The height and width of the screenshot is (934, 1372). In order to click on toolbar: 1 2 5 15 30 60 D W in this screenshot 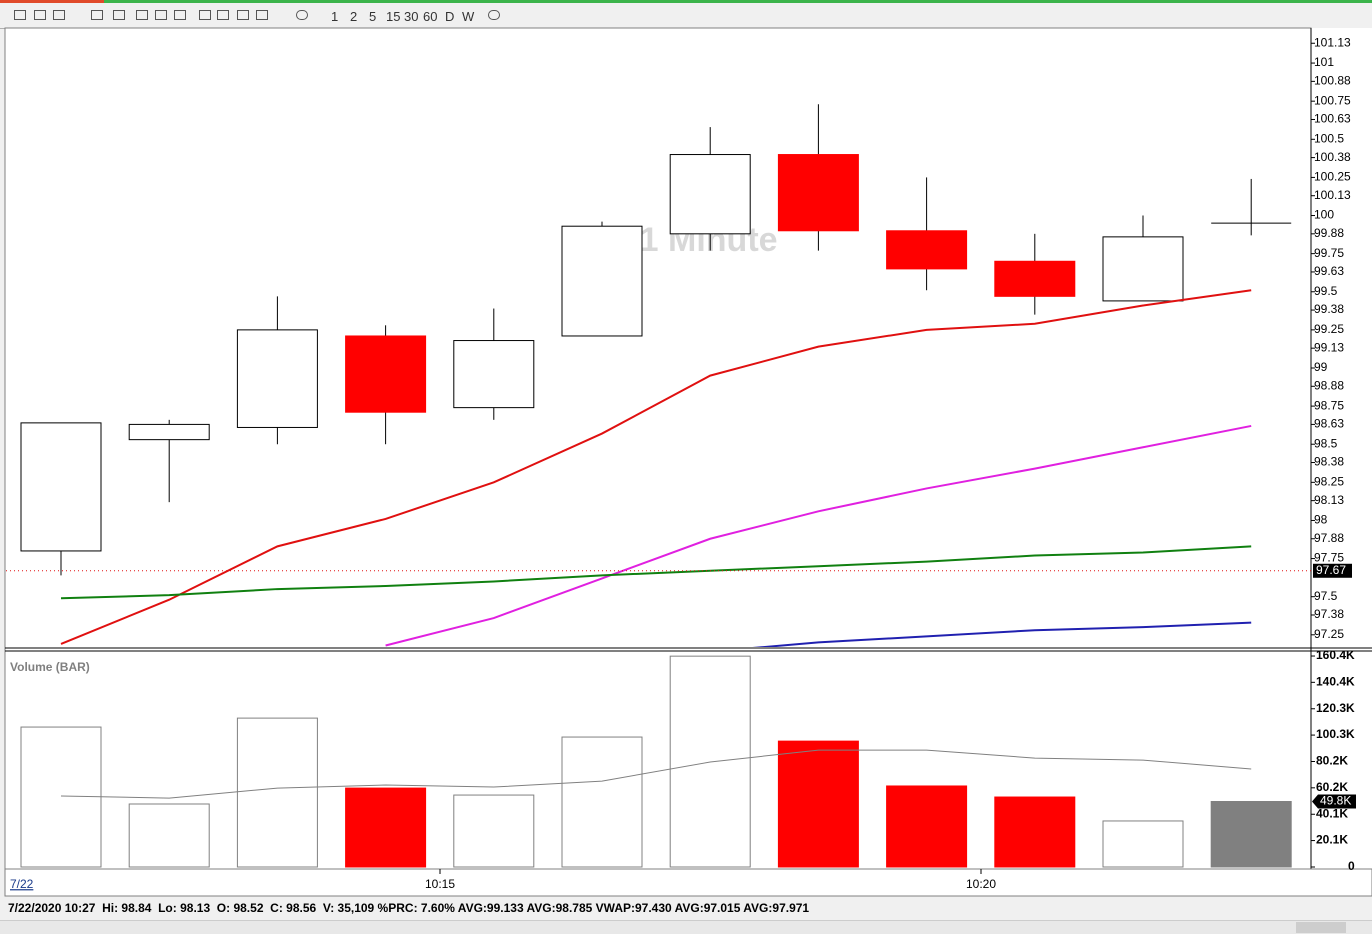, I will do `click(686, 16)`.